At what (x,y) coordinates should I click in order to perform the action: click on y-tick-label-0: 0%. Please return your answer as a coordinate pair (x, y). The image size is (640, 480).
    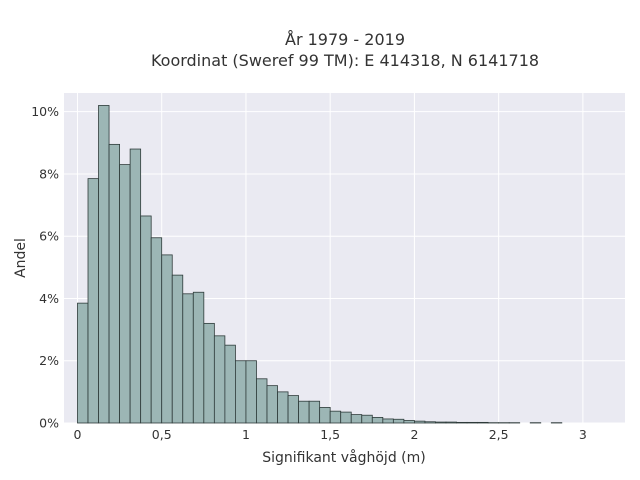
    Looking at the image, I should click on (49, 423).